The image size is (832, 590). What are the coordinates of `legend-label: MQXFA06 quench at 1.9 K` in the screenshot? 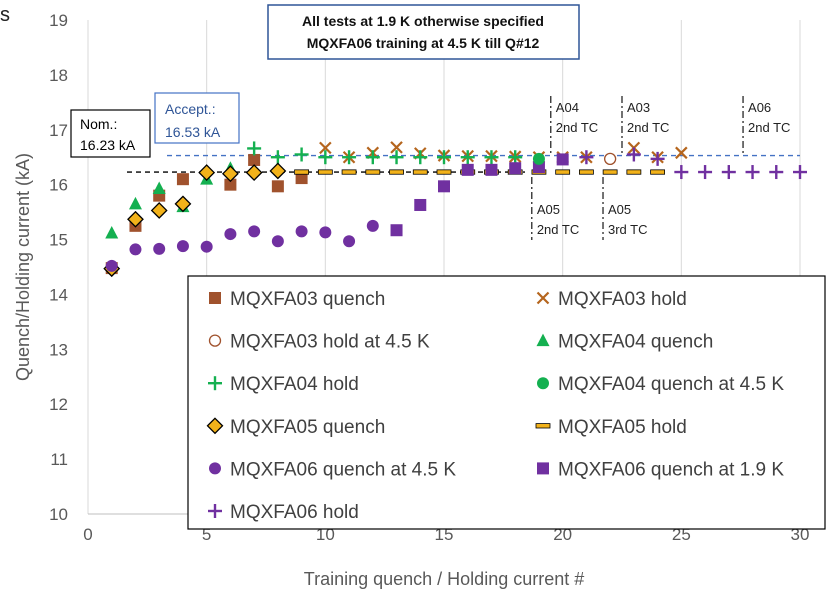 It's located at (671, 469).